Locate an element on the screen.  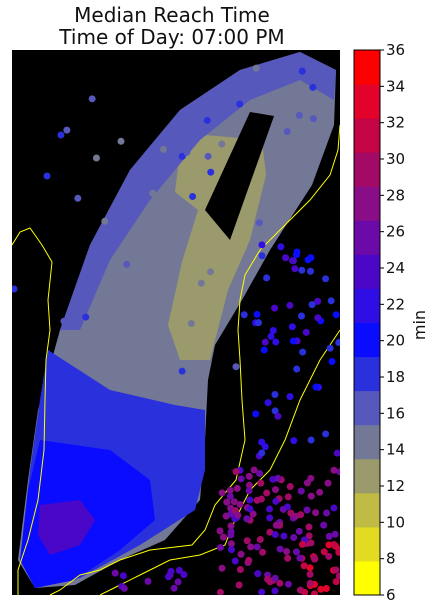
colorbar-tick-label: 12 is located at coordinates (395, 486).